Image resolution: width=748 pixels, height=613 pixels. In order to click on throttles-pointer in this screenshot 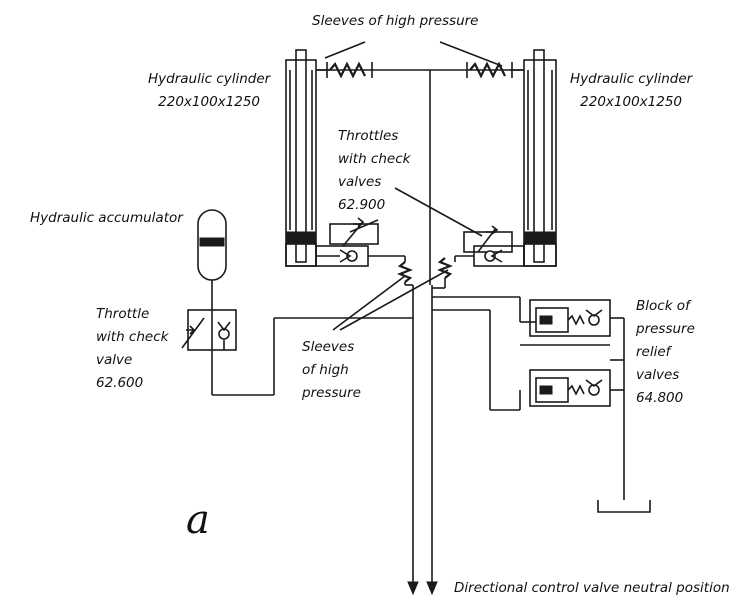, I will do `click(416, 212)`.